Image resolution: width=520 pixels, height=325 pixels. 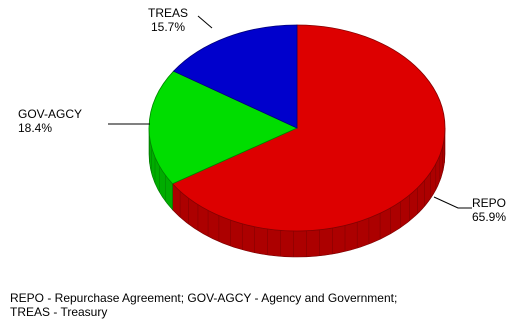 I want to click on leader-line-treas, so click(x=205, y=22).